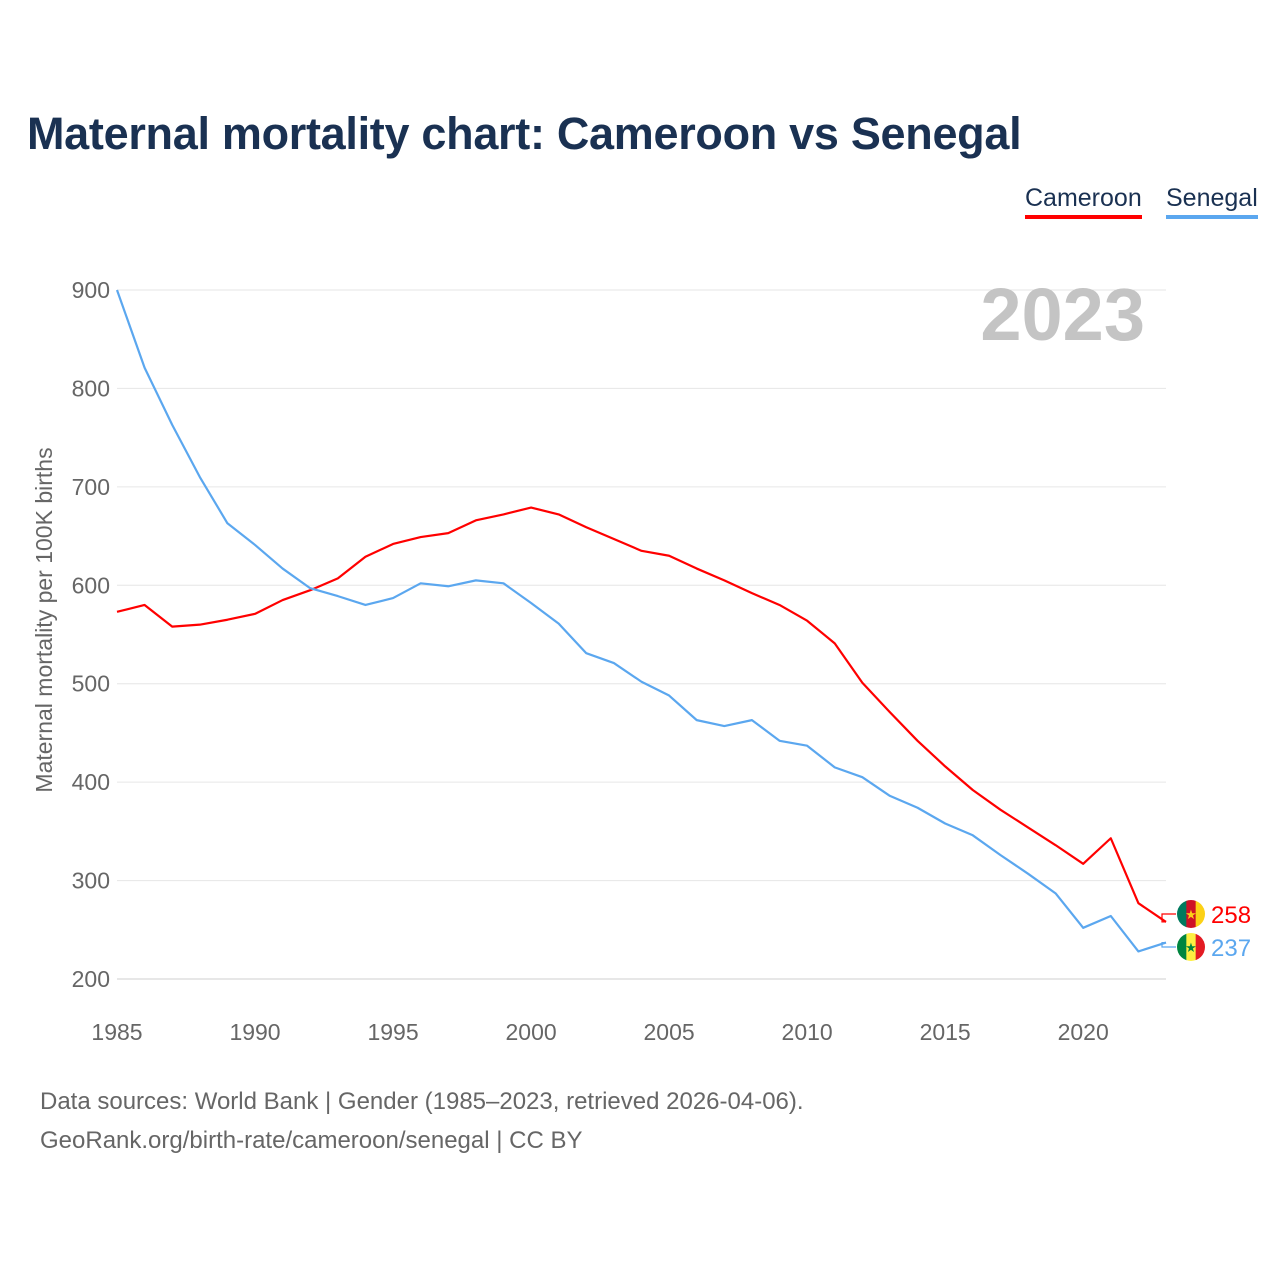 This screenshot has height=1280, width=1280. What do you see at coordinates (91, 881) in the screenshot?
I see `y-tick-label: 300` at bounding box center [91, 881].